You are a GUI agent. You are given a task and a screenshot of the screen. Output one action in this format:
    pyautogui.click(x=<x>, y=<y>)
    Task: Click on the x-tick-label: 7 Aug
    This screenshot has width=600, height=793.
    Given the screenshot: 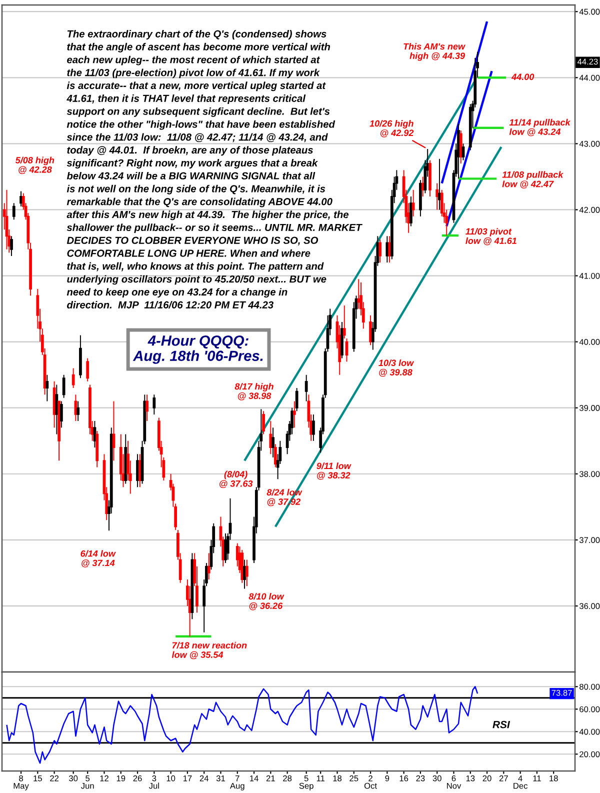 What is the action you would take?
    pyautogui.click(x=237, y=782)
    